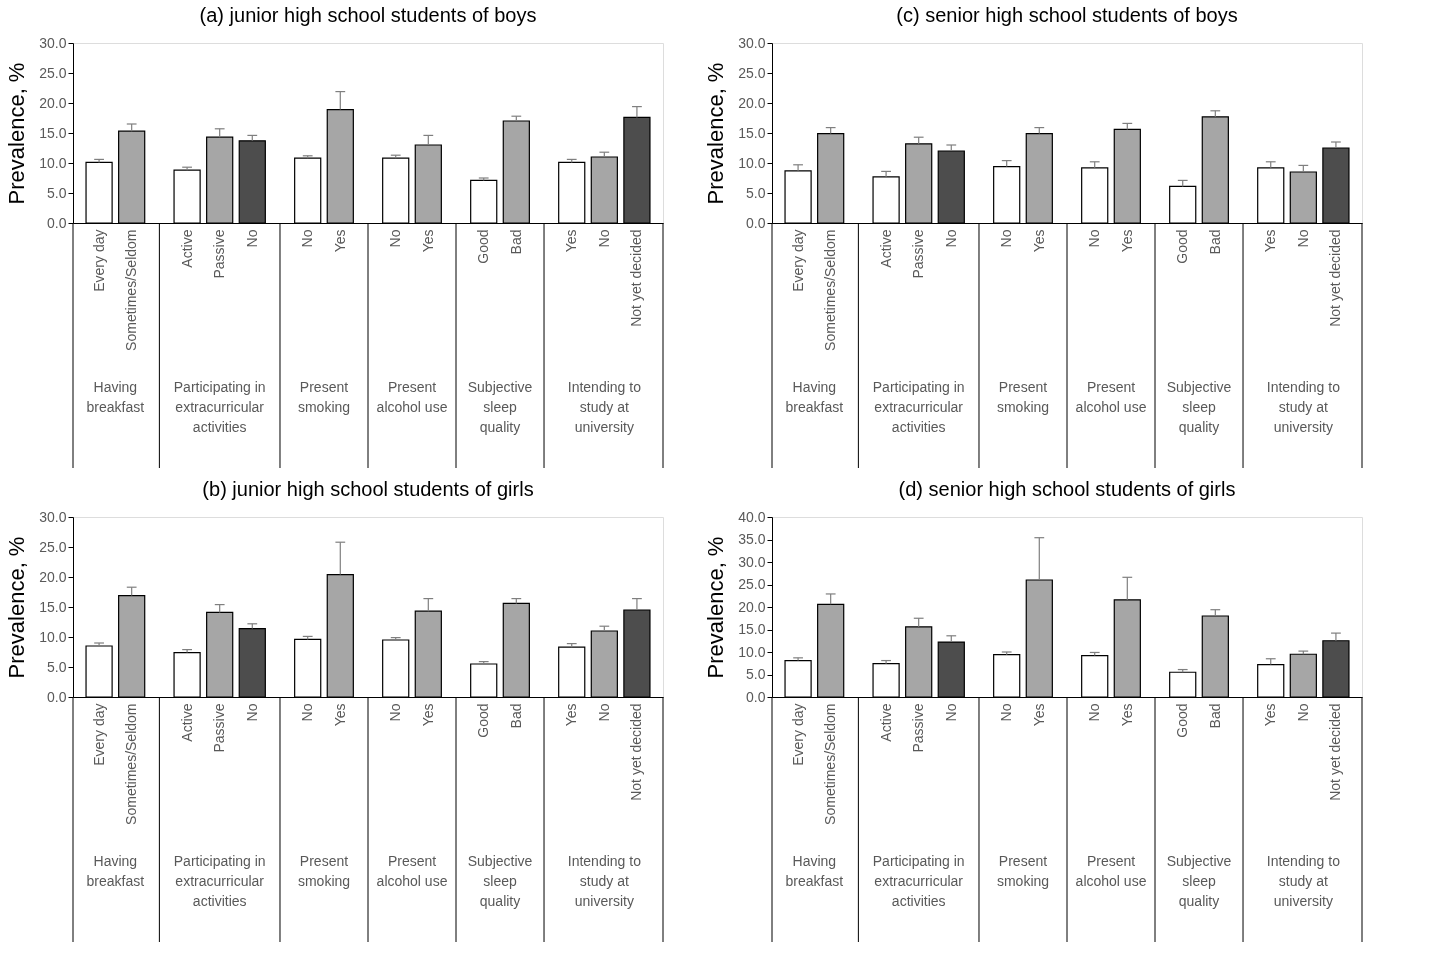  I want to click on chart-title: (a) junior high school students of boys, so click(368, 15).